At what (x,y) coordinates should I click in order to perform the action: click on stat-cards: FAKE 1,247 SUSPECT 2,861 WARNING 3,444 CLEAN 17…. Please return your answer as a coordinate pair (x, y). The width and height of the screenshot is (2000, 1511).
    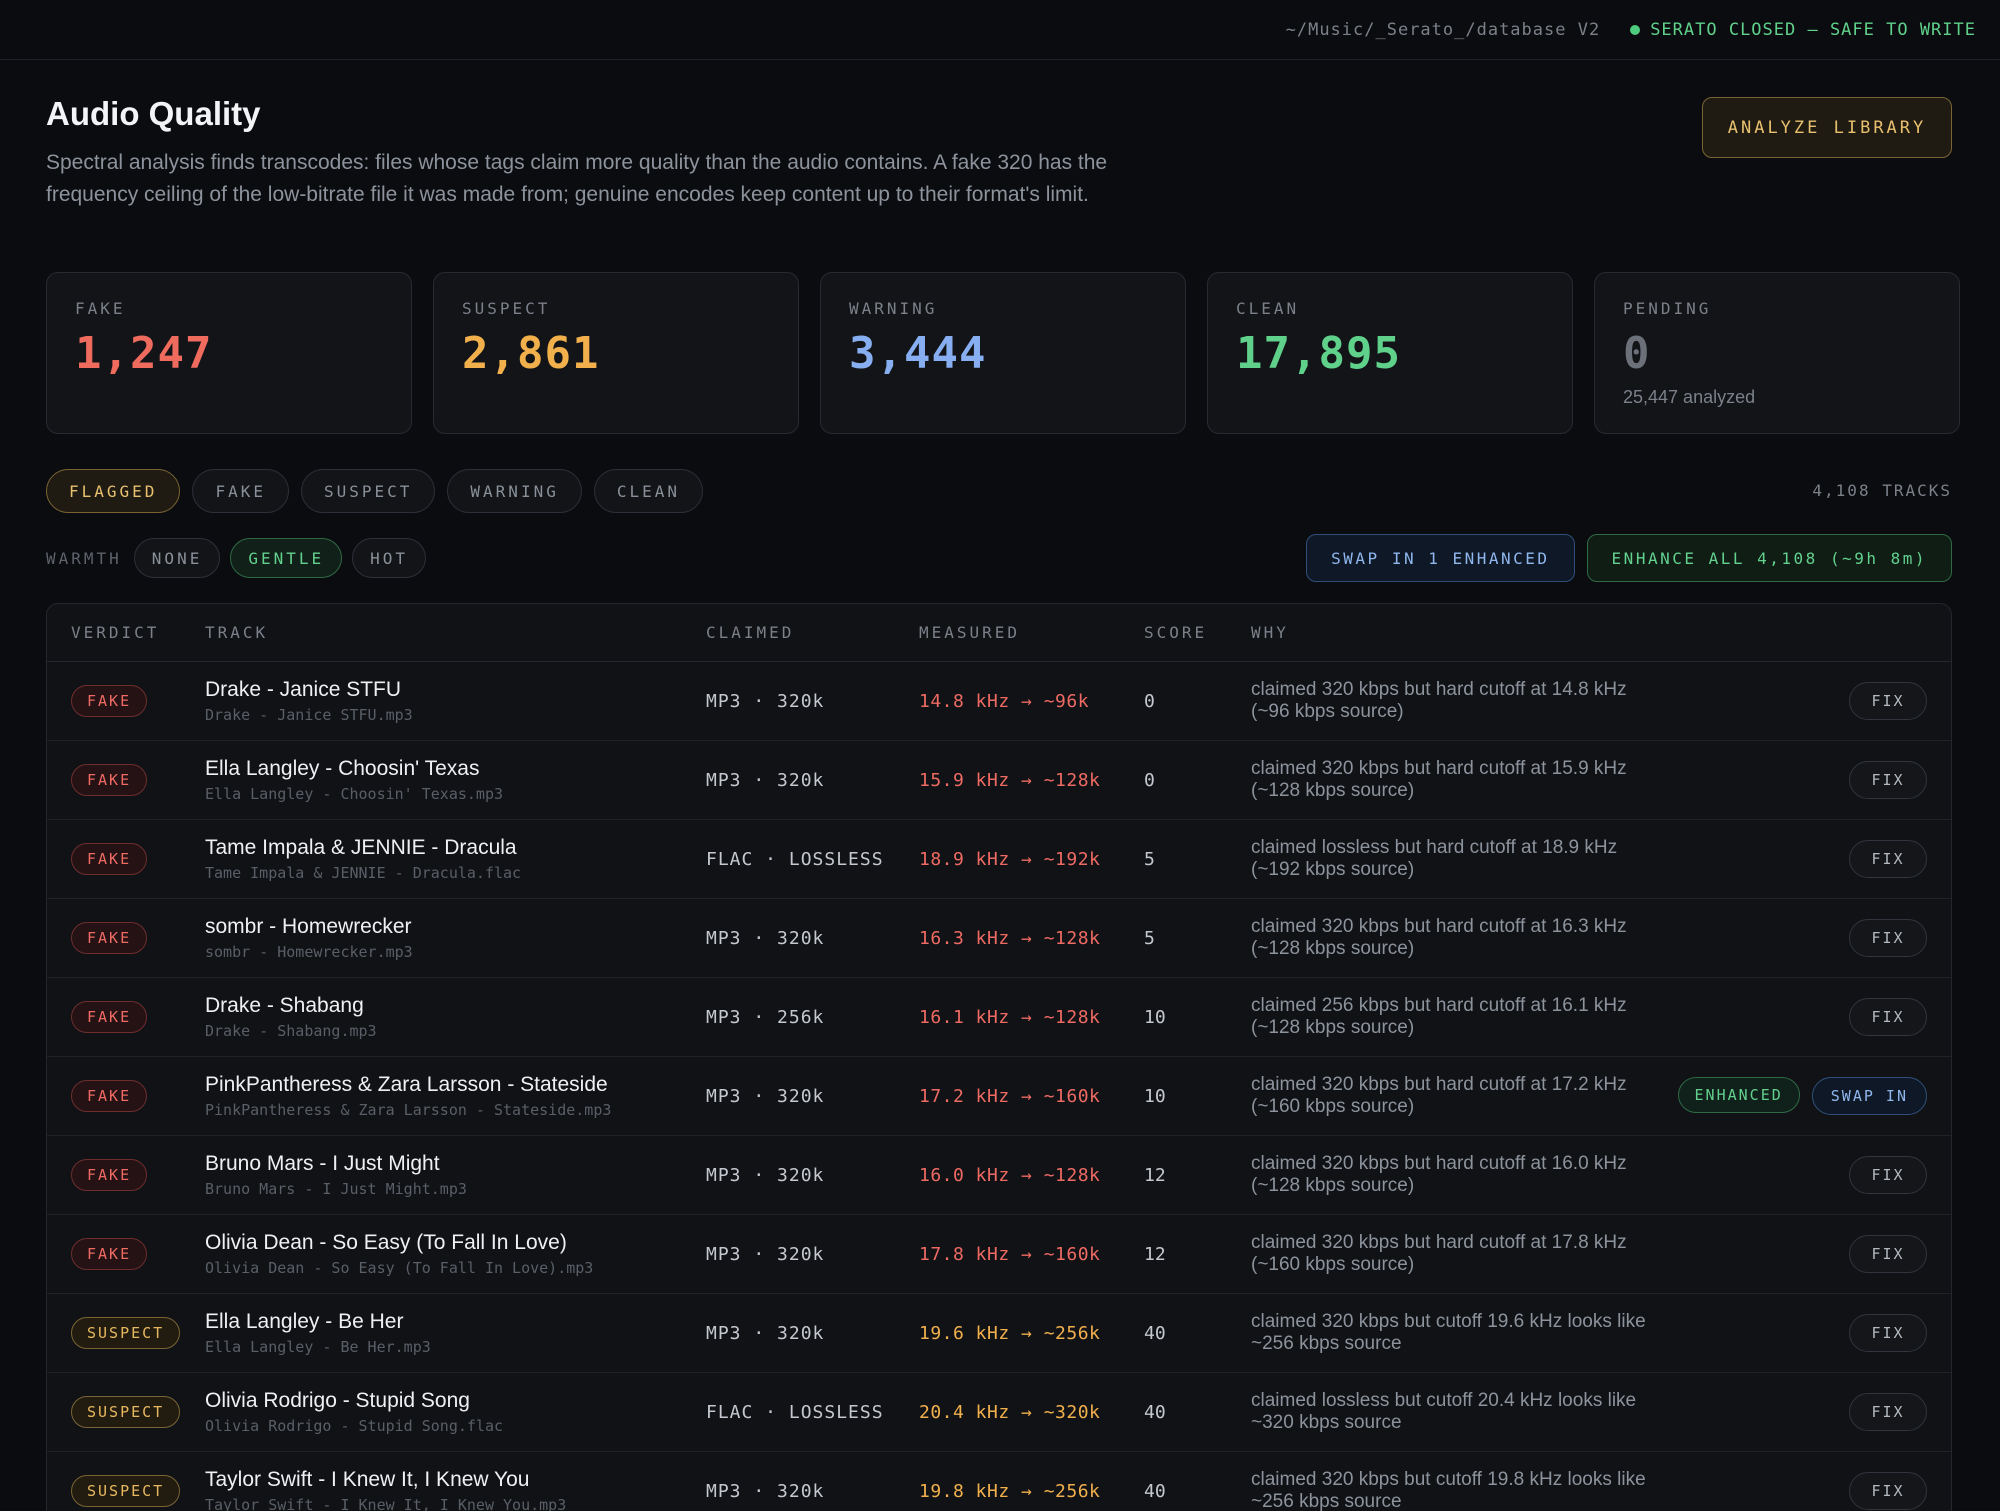
    Looking at the image, I should click on (1003, 353).